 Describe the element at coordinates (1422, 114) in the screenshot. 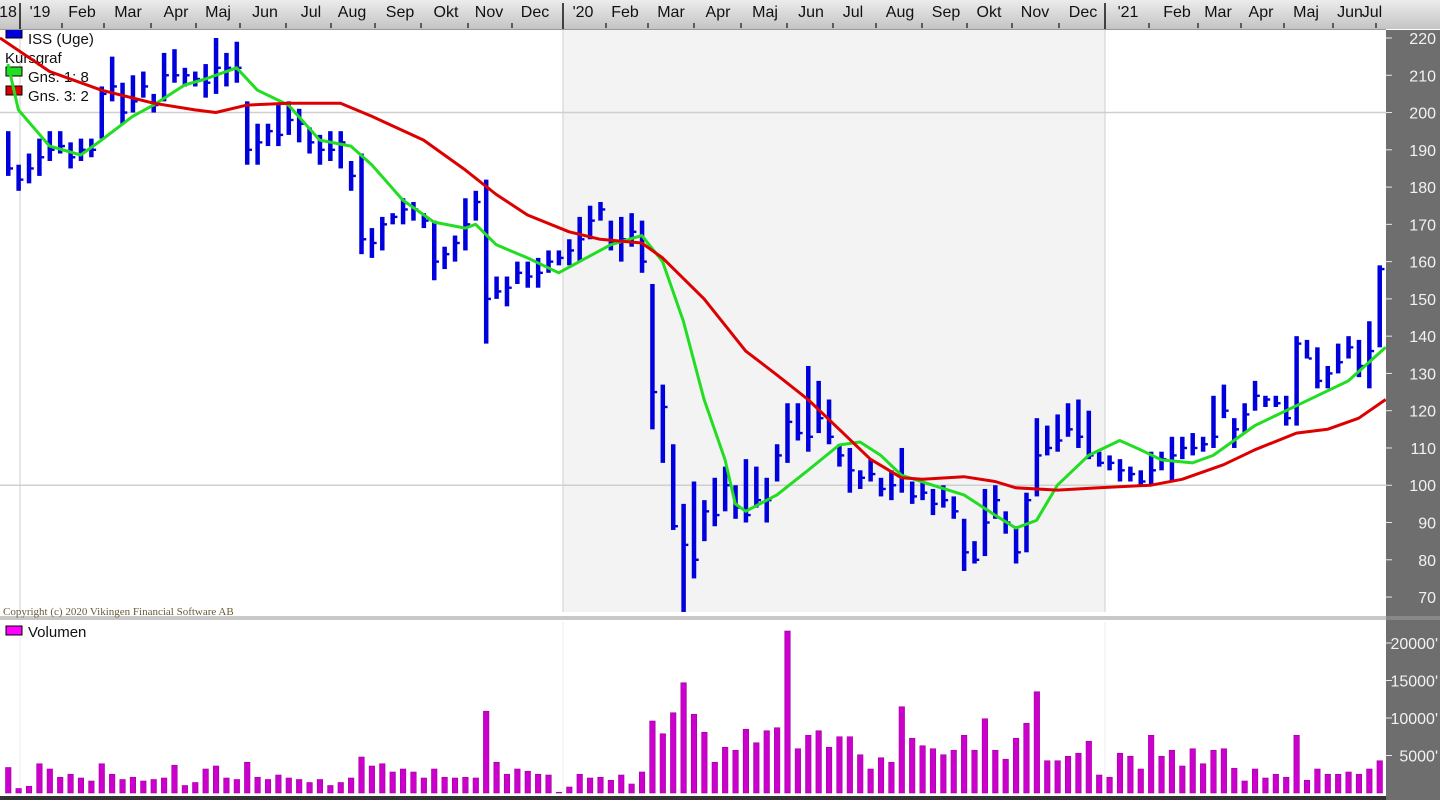

I see `y-tick-label: 200` at that location.